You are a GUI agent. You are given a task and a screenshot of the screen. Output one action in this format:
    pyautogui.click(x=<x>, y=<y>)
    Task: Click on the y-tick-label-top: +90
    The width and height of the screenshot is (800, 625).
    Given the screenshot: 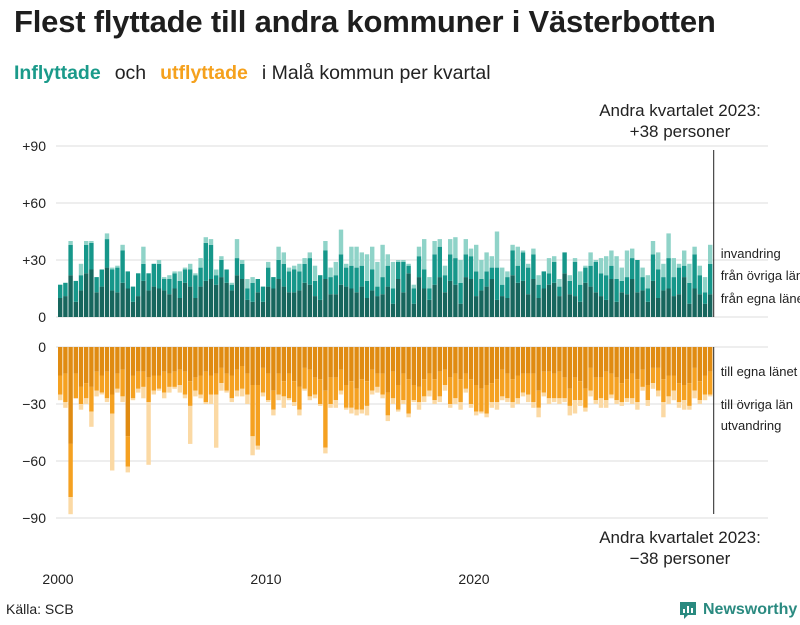 What is the action you would take?
    pyautogui.click(x=34, y=146)
    